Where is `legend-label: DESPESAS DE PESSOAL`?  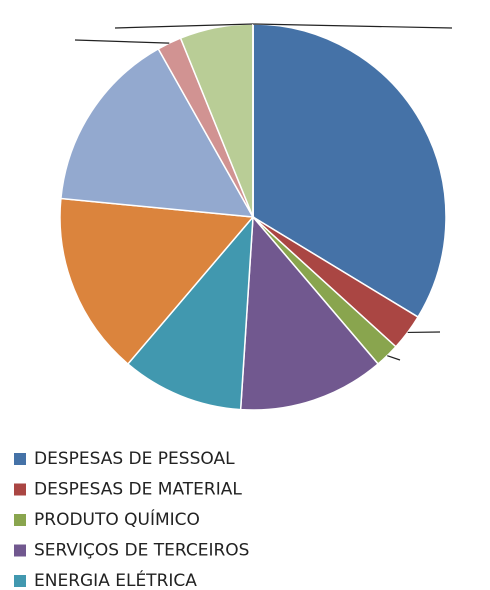
legend-label: DESPESAS DE PESSOAL is located at coordinates (134, 459).